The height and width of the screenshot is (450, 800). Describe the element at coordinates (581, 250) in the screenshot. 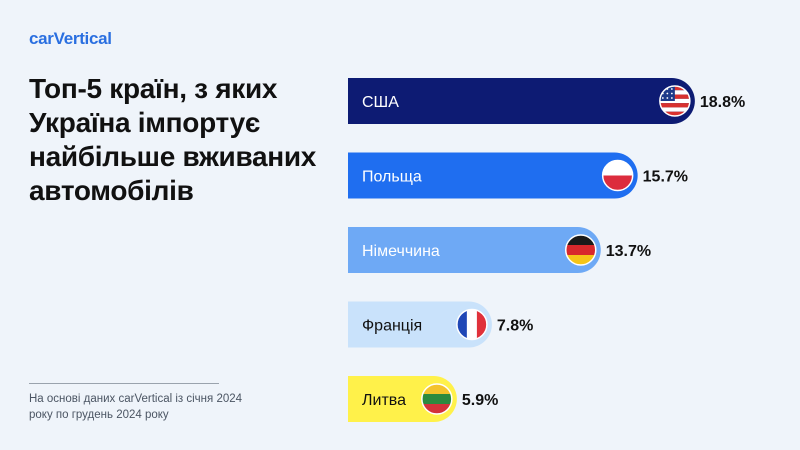

I see `germany-flag-icon` at that location.